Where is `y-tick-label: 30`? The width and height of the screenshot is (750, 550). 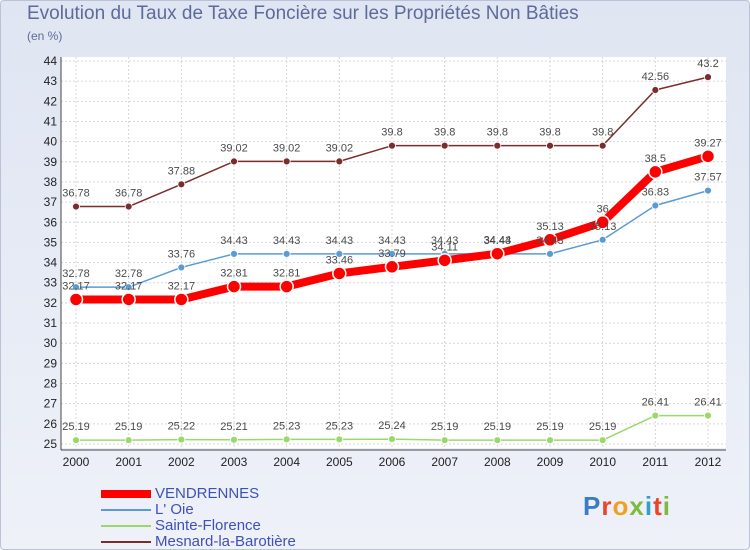 y-tick-label: 30 is located at coordinates (51, 343).